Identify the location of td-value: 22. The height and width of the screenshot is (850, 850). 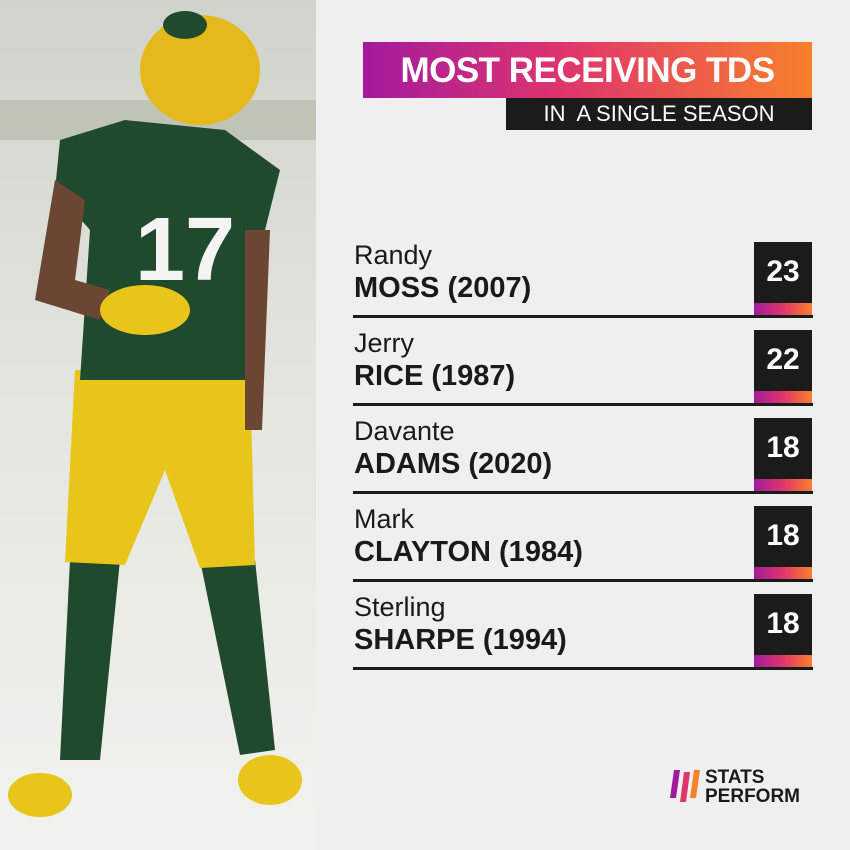
(783, 359).